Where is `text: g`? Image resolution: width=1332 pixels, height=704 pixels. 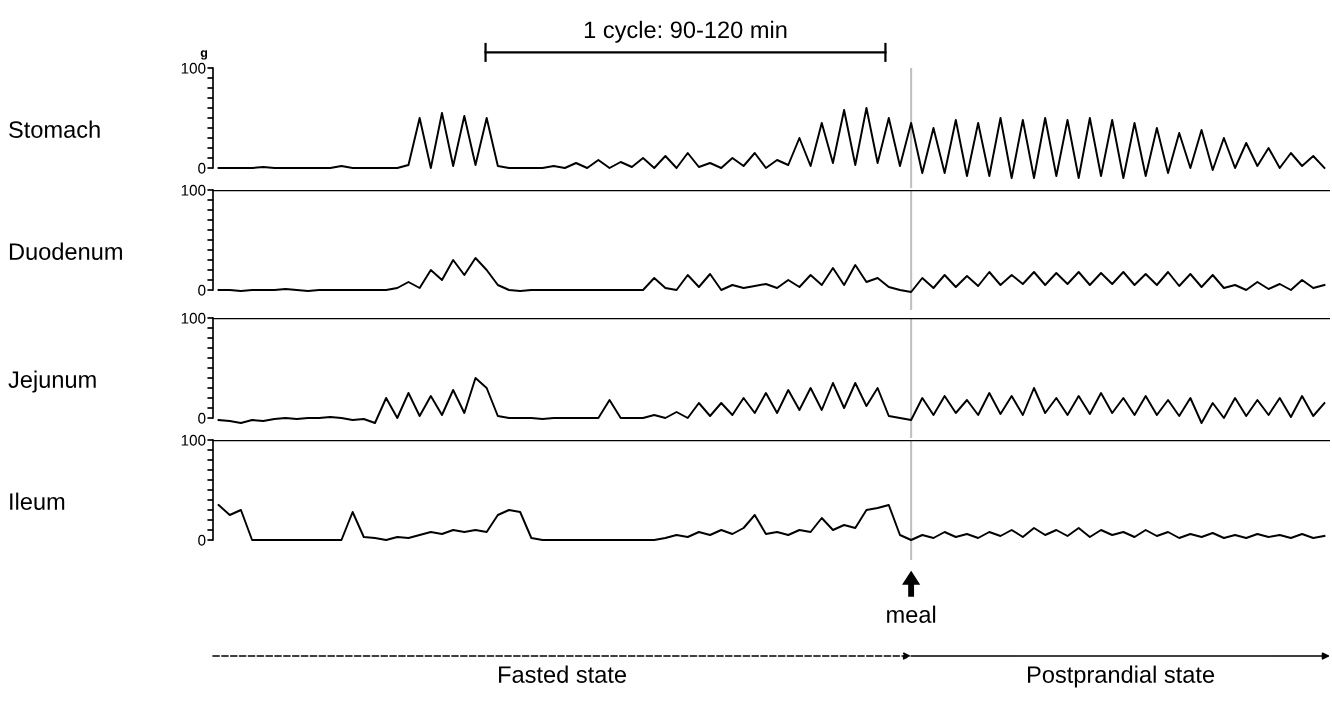 text: g is located at coordinates (204, 55).